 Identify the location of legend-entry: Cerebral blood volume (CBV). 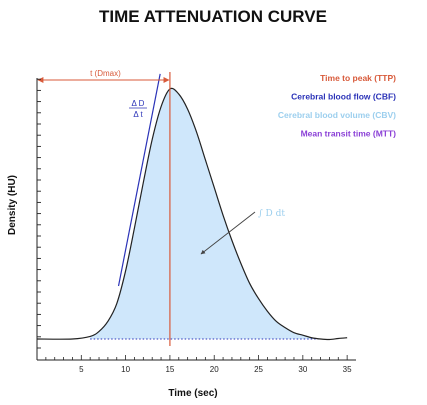
(337, 115).